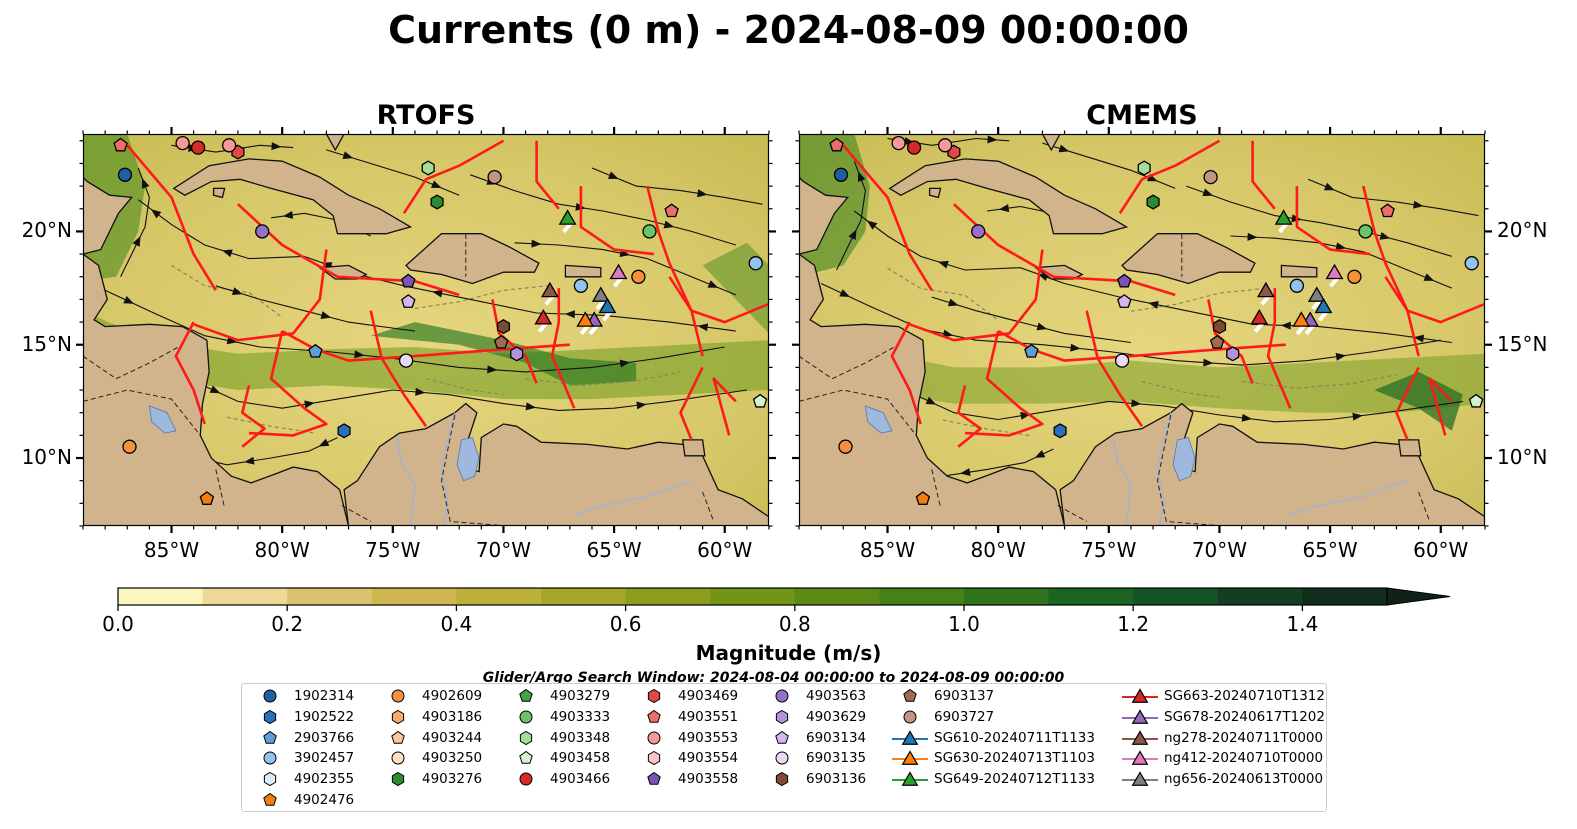 This screenshot has width=1577, height=829. What do you see at coordinates (118, 624) in the screenshot?
I see `colorbar-tick-label: 0.0` at bounding box center [118, 624].